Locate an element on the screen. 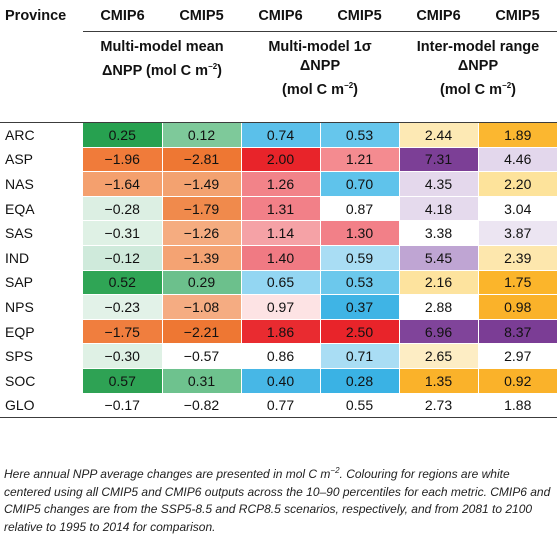  value-cell: 1.31 is located at coordinates (280, 209).